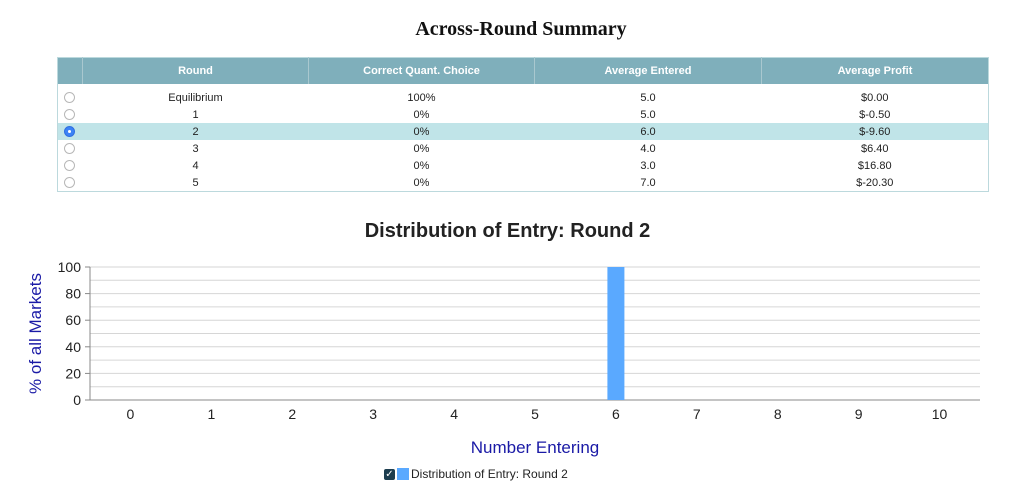 This screenshot has width=1030, height=503. What do you see at coordinates (489, 474) in the screenshot?
I see `legend-label: Distribution of Entry: Round 2` at bounding box center [489, 474].